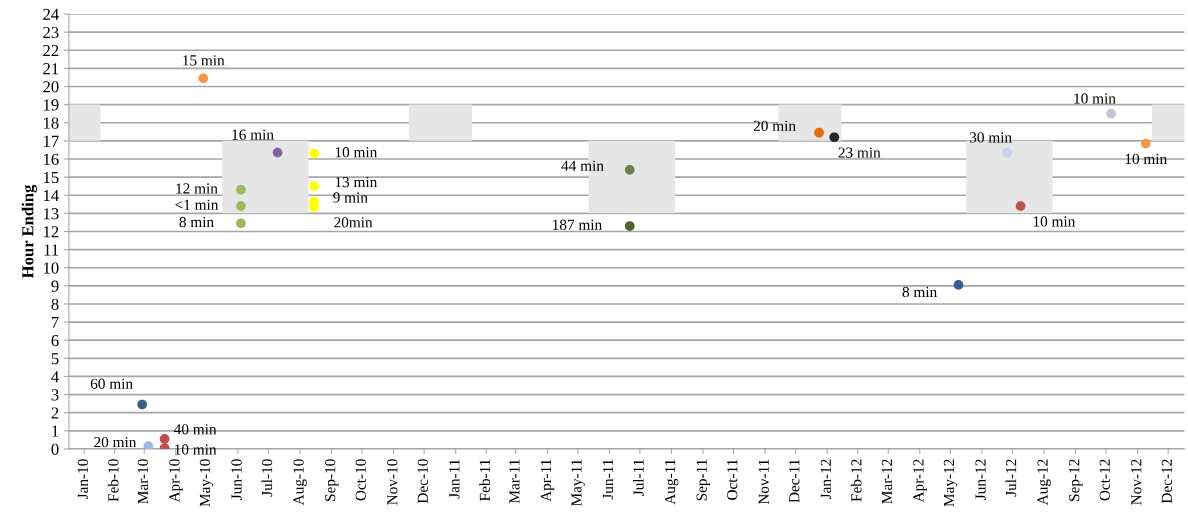  I want to click on y-tick-label: 17, so click(51, 141).